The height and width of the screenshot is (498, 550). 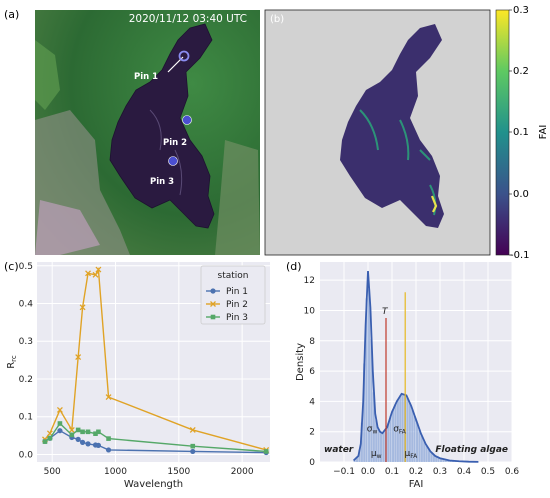 What do you see at coordinates (47, 75) in the screenshot?
I see `land-light-patch` at bounding box center [47, 75].